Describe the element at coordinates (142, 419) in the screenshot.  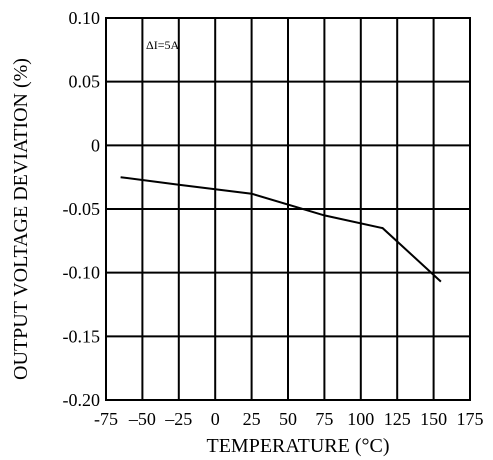
I see `x-tick-label: –50` at that location.